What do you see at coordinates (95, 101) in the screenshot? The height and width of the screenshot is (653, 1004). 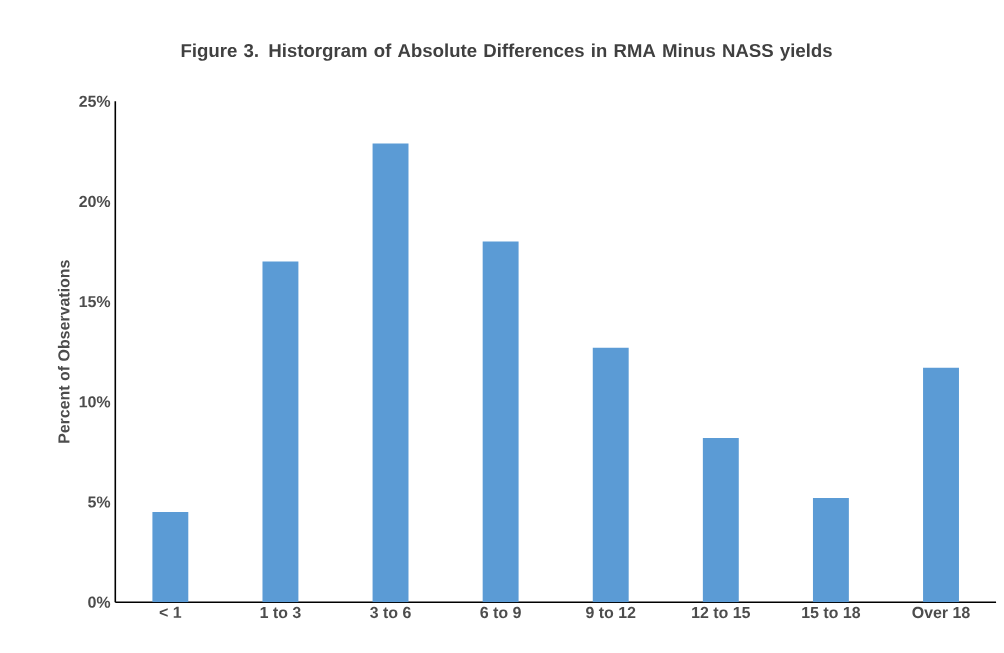 I see `y-tick-label: 25%` at bounding box center [95, 101].